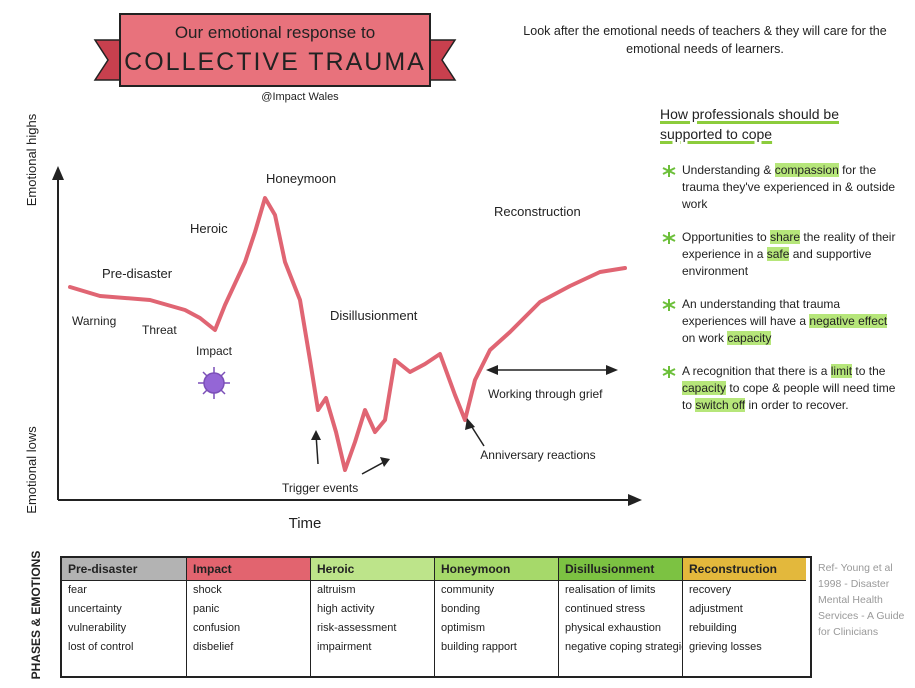  What do you see at coordinates (468, 590) in the screenshot?
I see `emotion: community` at bounding box center [468, 590].